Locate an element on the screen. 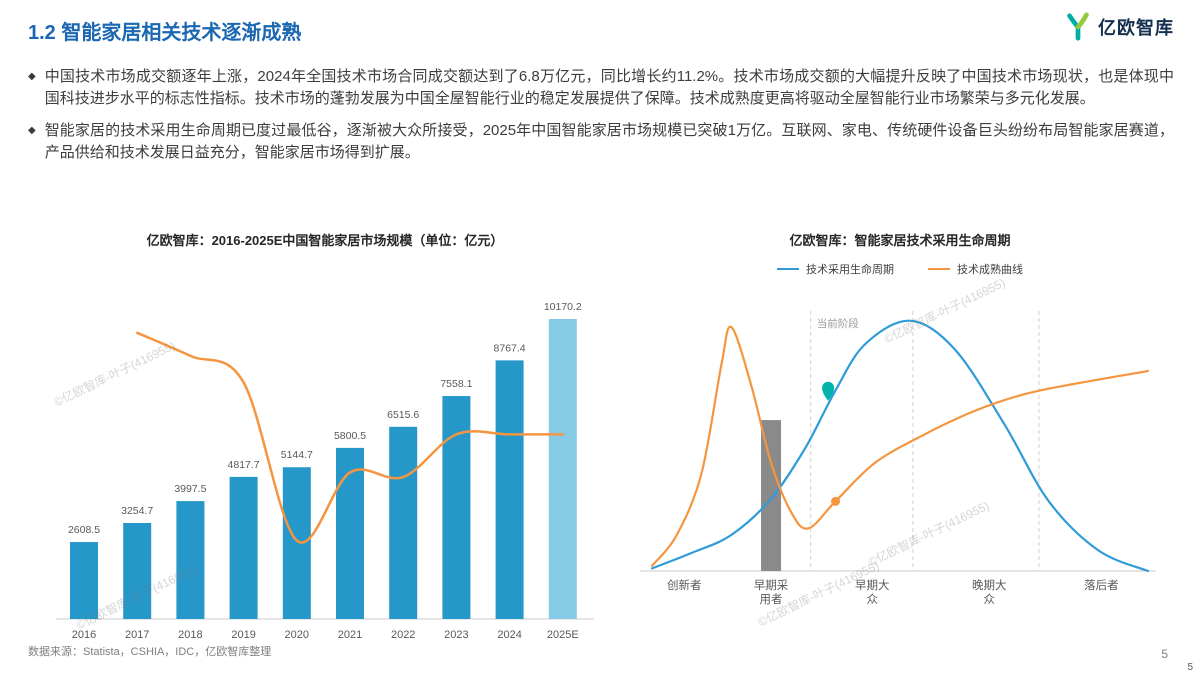 The width and height of the screenshot is (1200, 675). svg-text: 2020 is located at coordinates (297, 635).